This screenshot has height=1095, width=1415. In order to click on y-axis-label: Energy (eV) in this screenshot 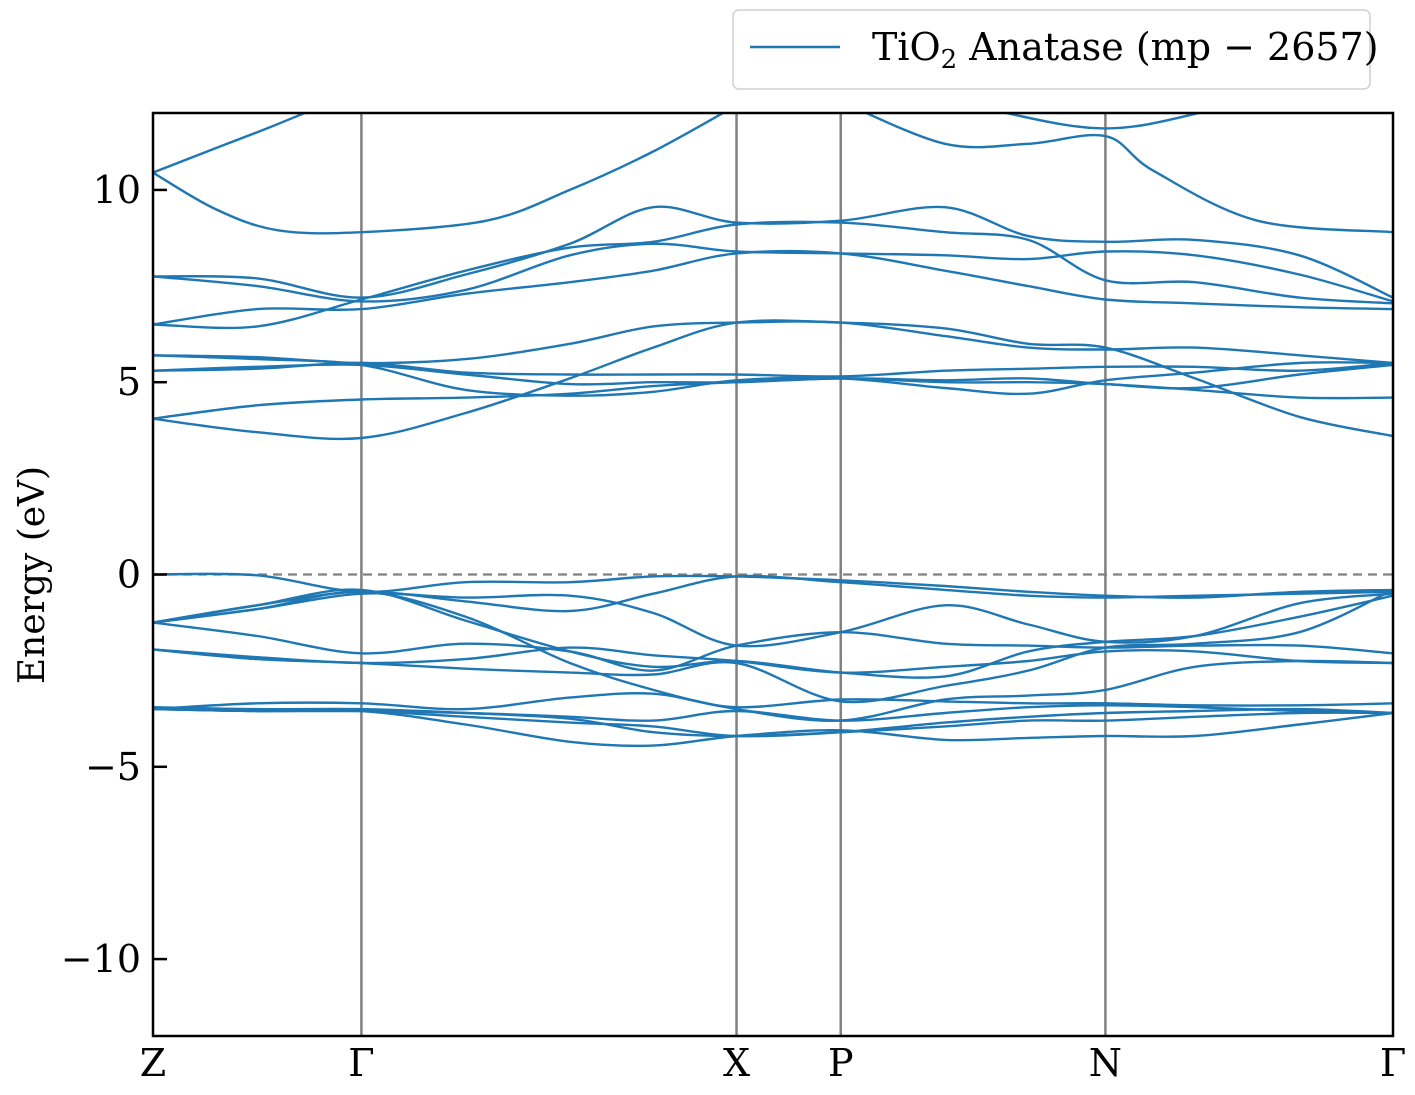, I will do `click(32, 575)`.